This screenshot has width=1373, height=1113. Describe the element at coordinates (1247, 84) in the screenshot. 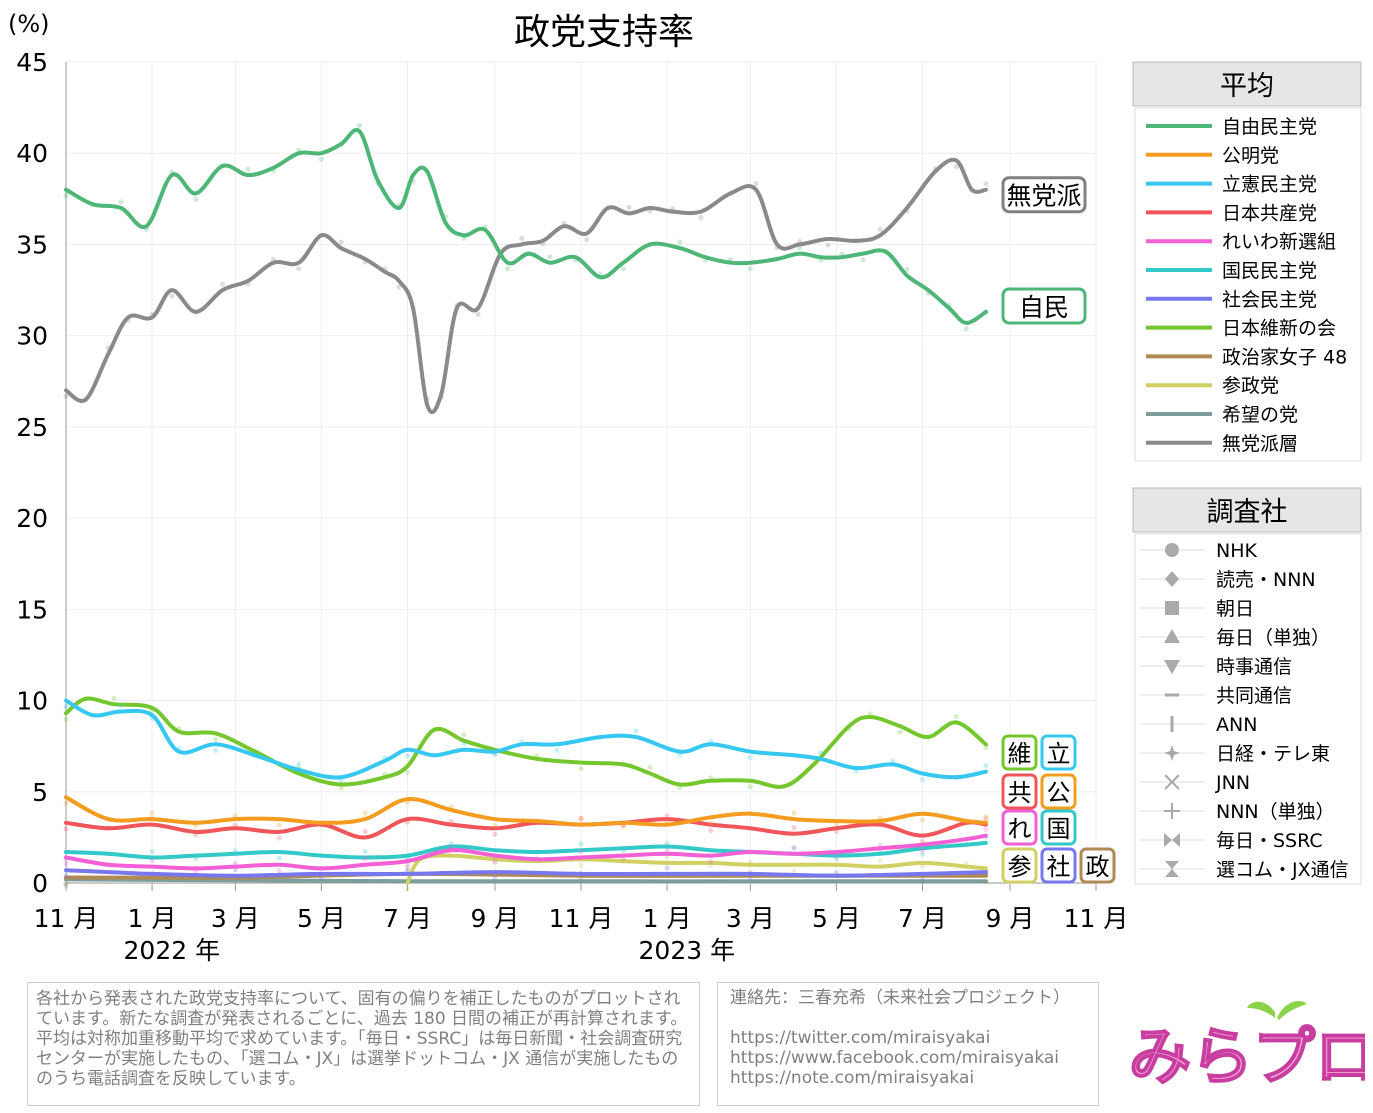

I see `legend-average-header` at that location.